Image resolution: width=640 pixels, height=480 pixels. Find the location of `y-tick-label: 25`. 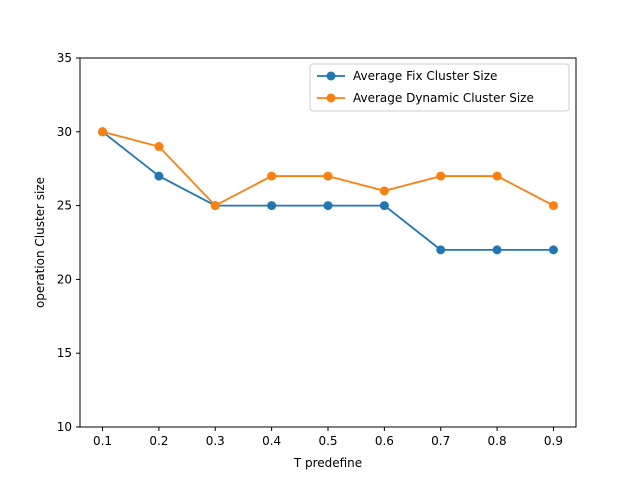

y-tick-label: 25 is located at coordinates (64, 206).